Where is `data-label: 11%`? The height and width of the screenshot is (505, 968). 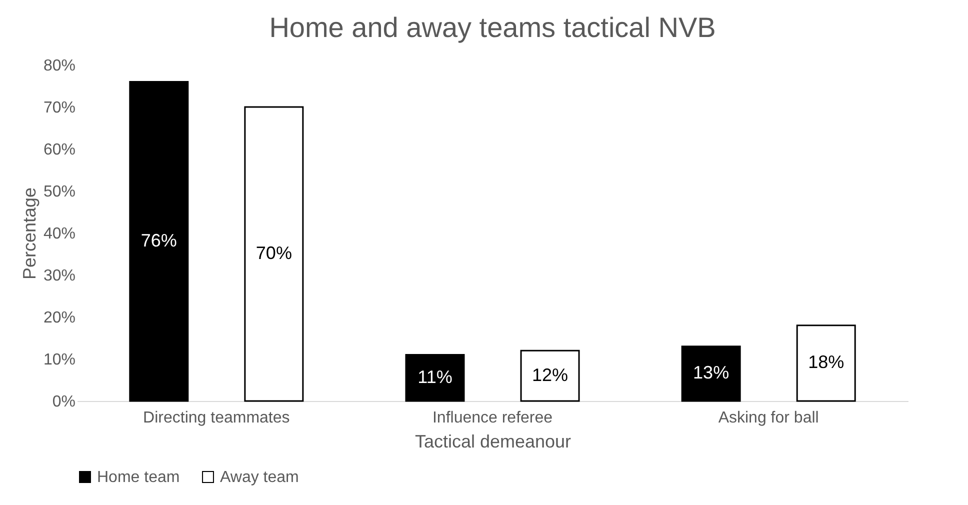 data-label: 11% is located at coordinates (435, 376).